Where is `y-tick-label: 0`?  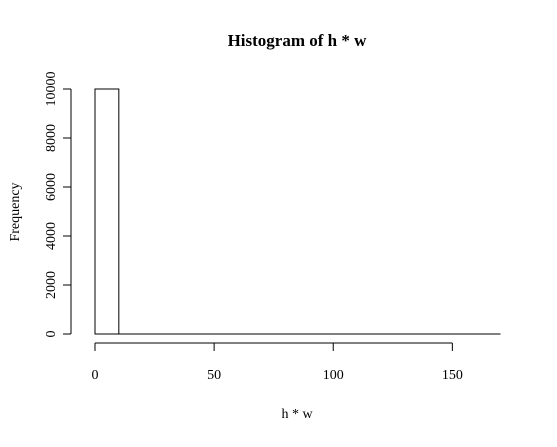 y-tick-label: 0 is located at coordinates (51, 334).